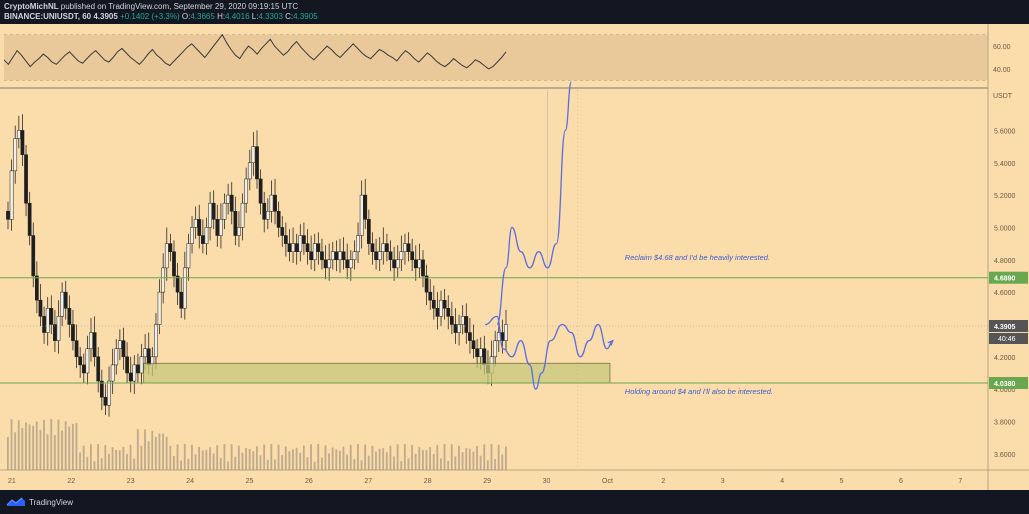 The image size is (1029, 514). I want to click on price-tick-label: 5.0000, so click(1005, 228).